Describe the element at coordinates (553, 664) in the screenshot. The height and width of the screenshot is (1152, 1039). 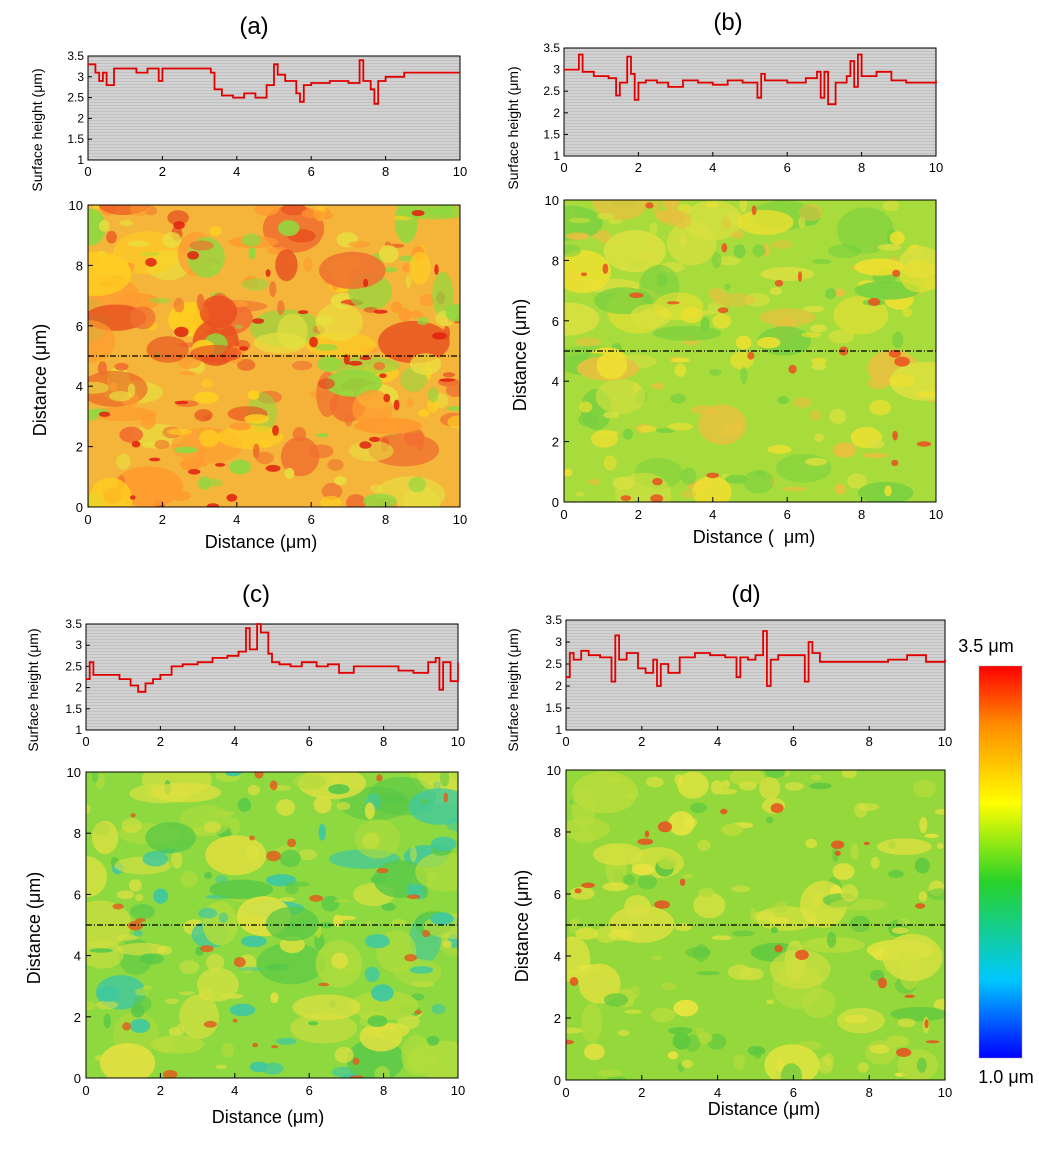
I see `profile-ytick-label-d: 2.5` at that location.